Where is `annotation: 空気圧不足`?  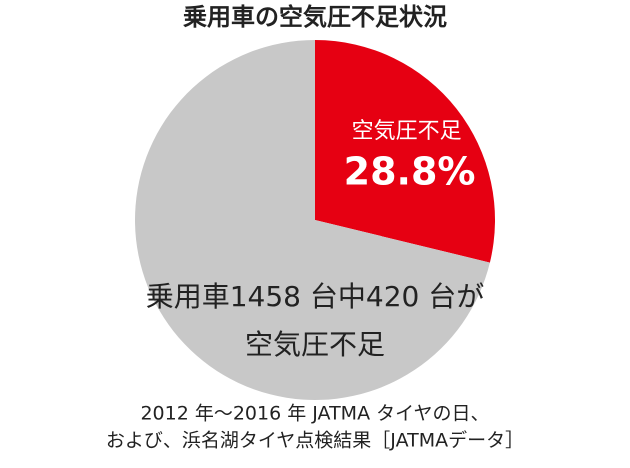 annotation: 空気圧不足 is located at coordinates (315, 344).